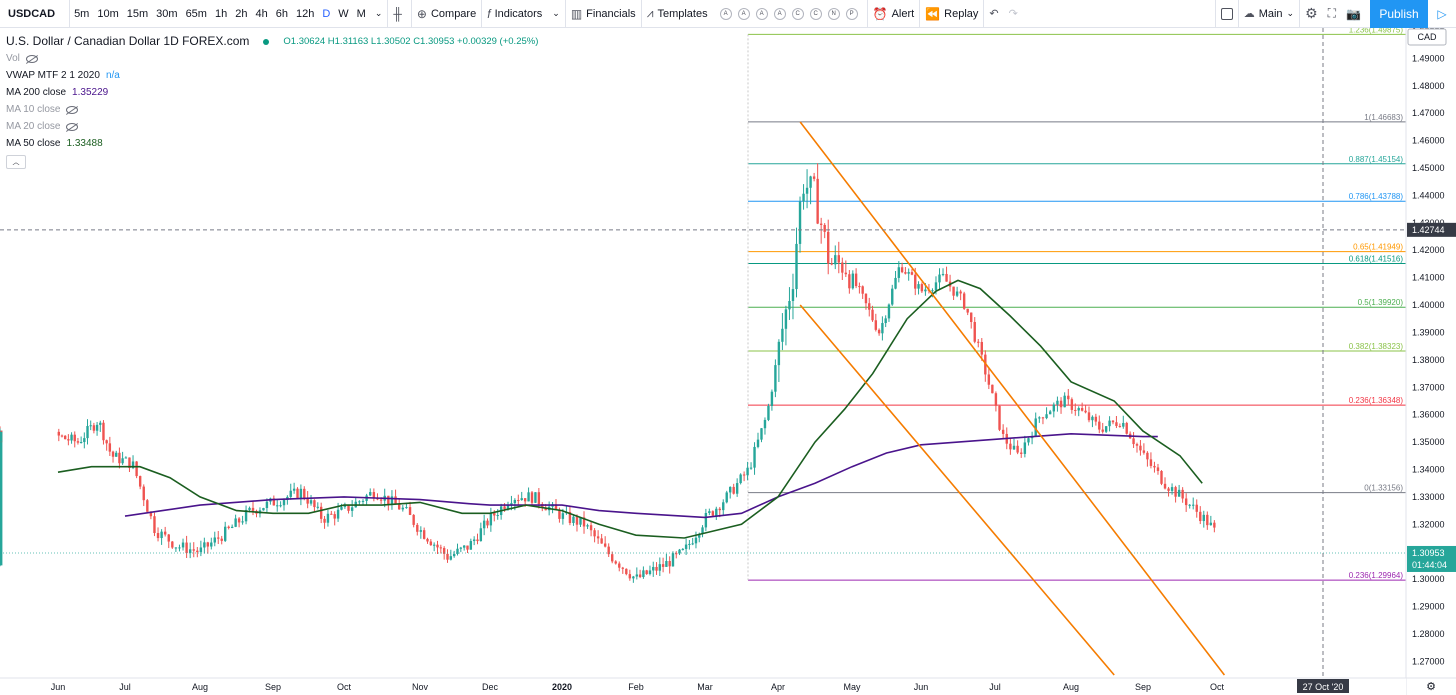 The width and height of the screenshot is (1456, 695). I want to click on vwap-legend-row: VWAP MTF 2 1 2020 n/a, so click(272, 75).